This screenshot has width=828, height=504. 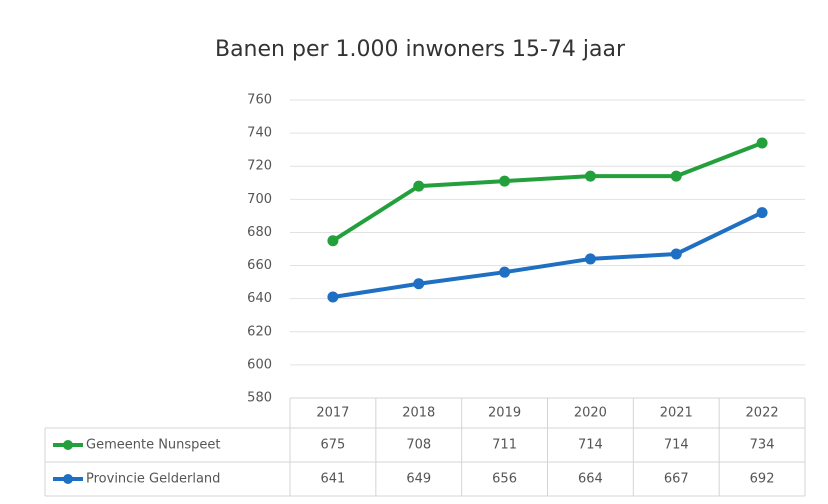 I want to click on y-tick-label: 680, so click(x=259, y=232).